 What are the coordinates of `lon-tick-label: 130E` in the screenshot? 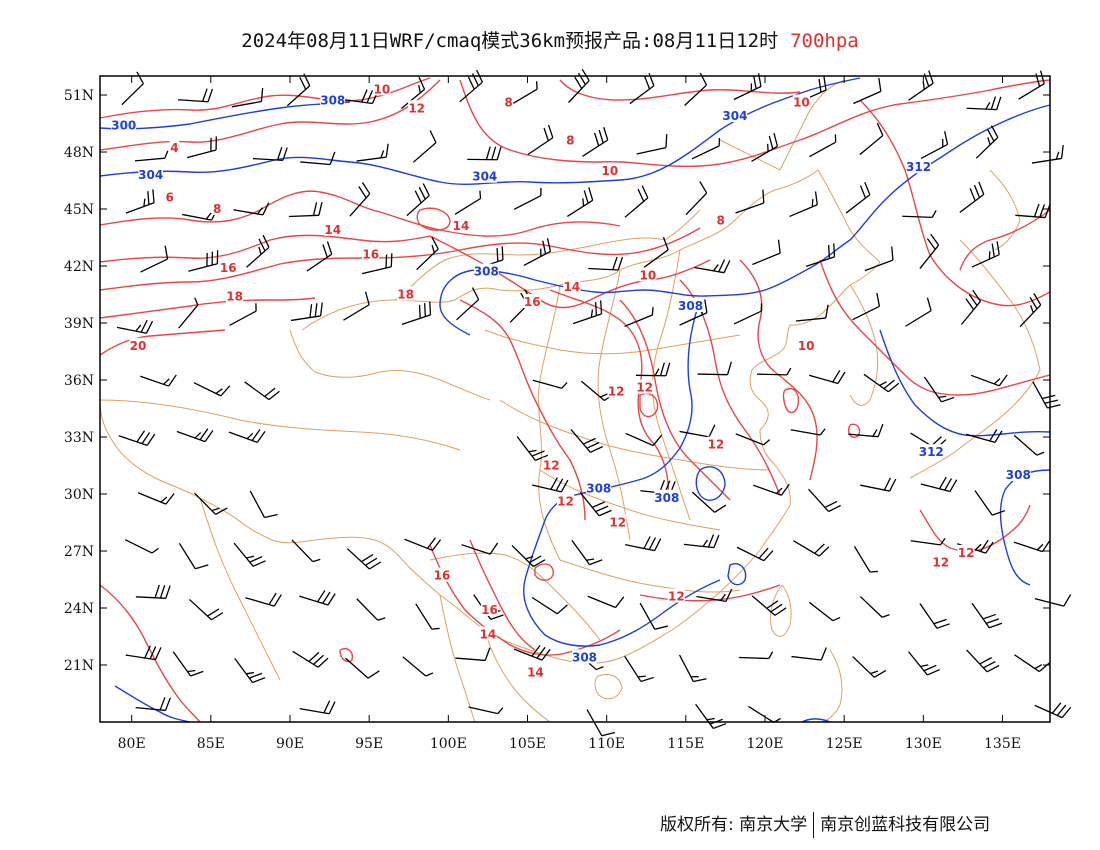 It's located at (923, 744).